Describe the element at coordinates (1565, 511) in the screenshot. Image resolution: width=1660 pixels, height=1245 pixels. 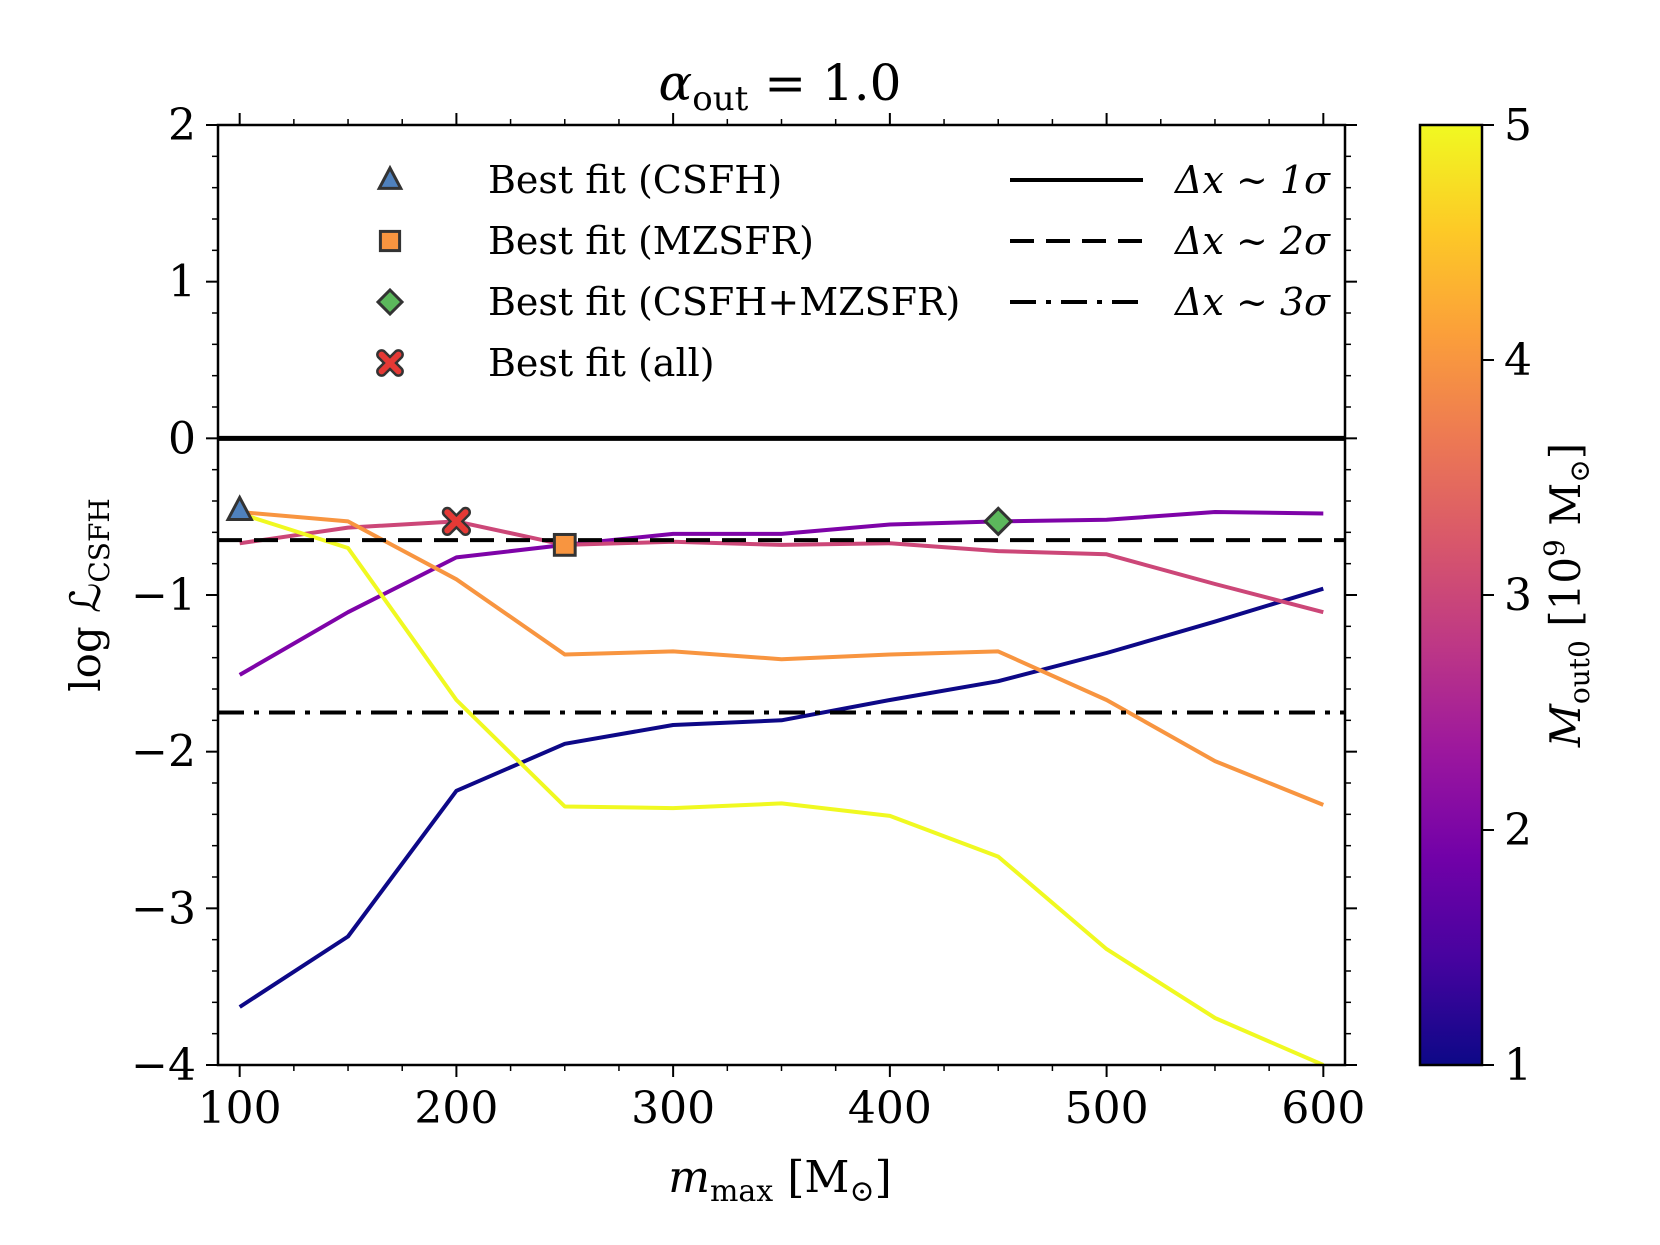
I see `colorbar-label-rest: M` at that location.